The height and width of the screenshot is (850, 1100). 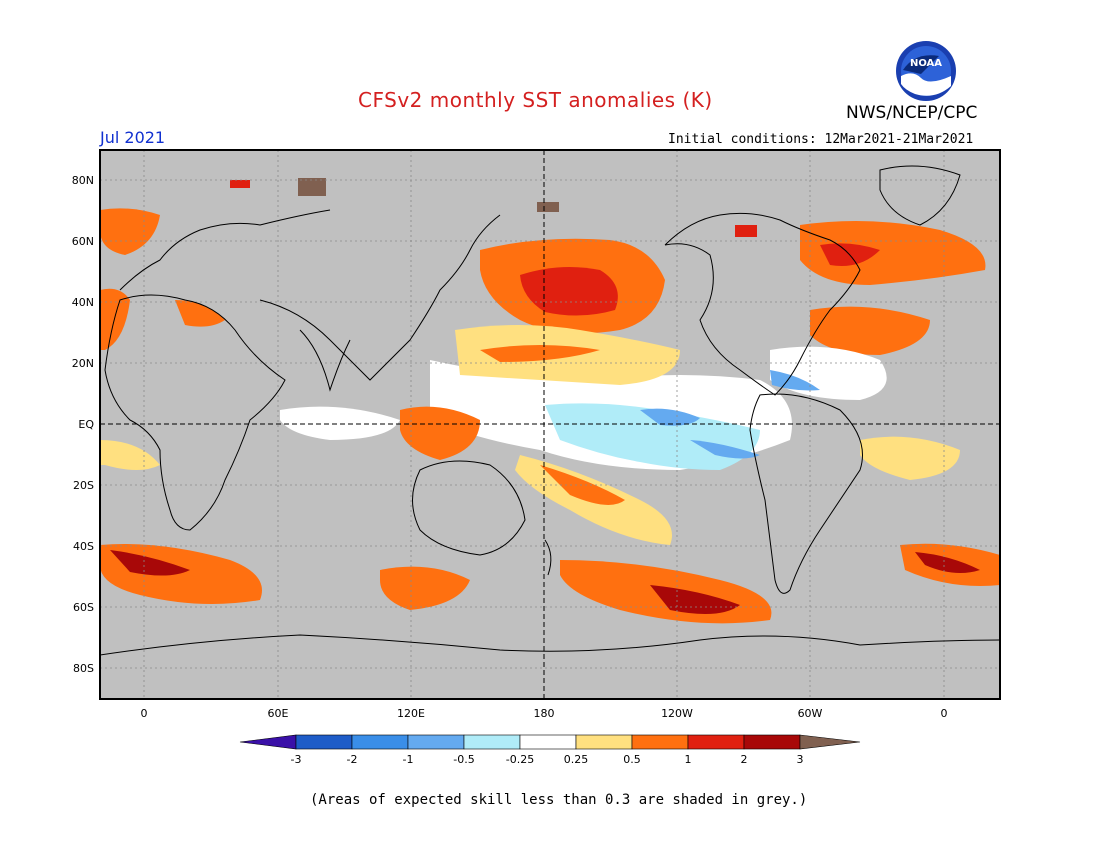 What do you see at coordinates (926, 63) in the screenshot?
I see `svg-text: NOAA` at bounding box center [926, 63].